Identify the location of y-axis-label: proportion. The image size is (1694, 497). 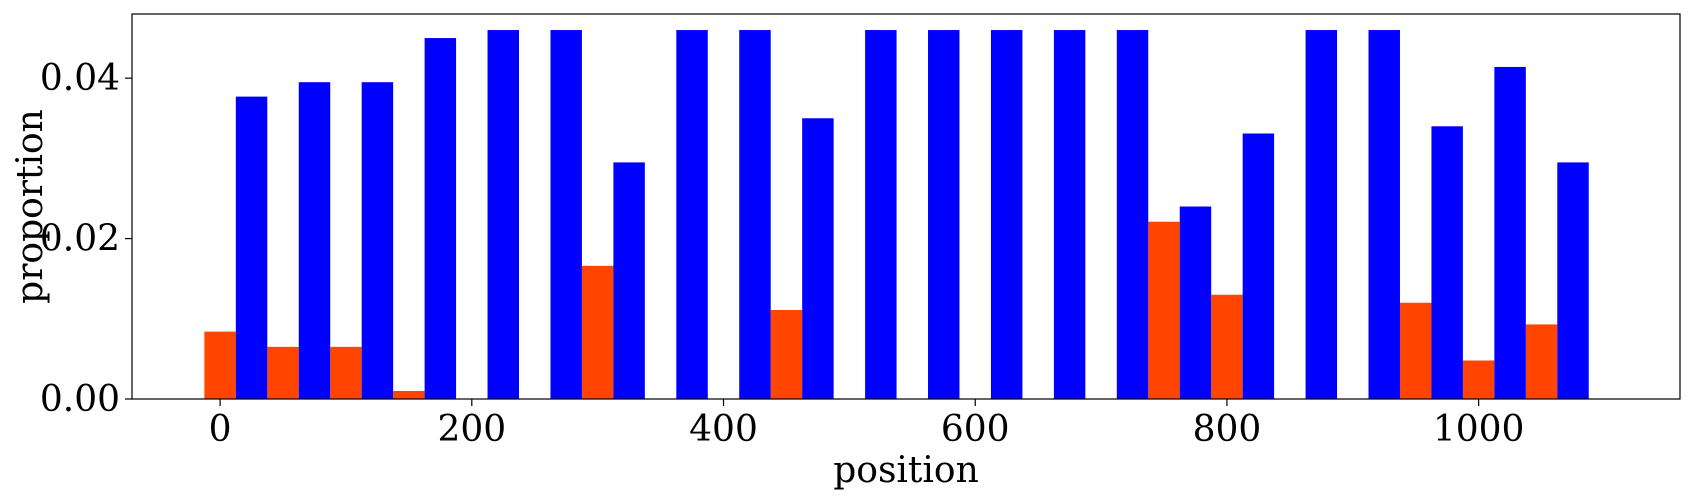
(30, 206).